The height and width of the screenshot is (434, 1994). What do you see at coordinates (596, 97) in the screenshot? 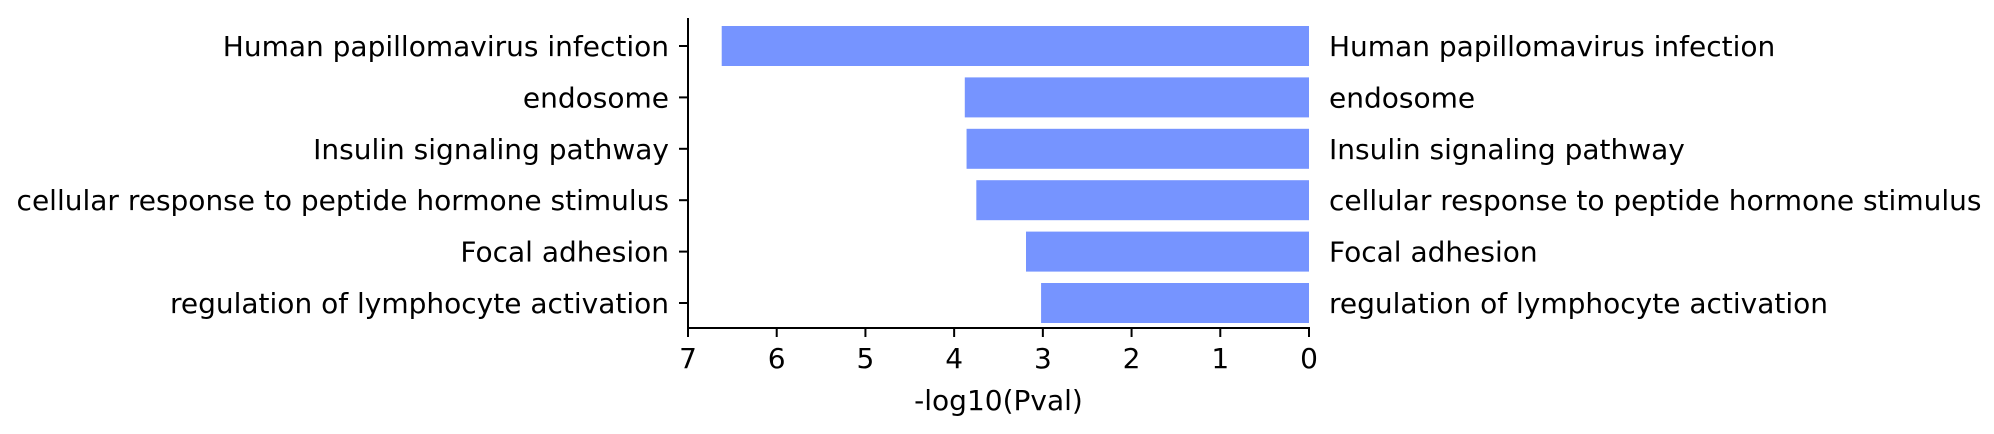
I see `left-category-label: endosome` at bounding box center [596, 97].